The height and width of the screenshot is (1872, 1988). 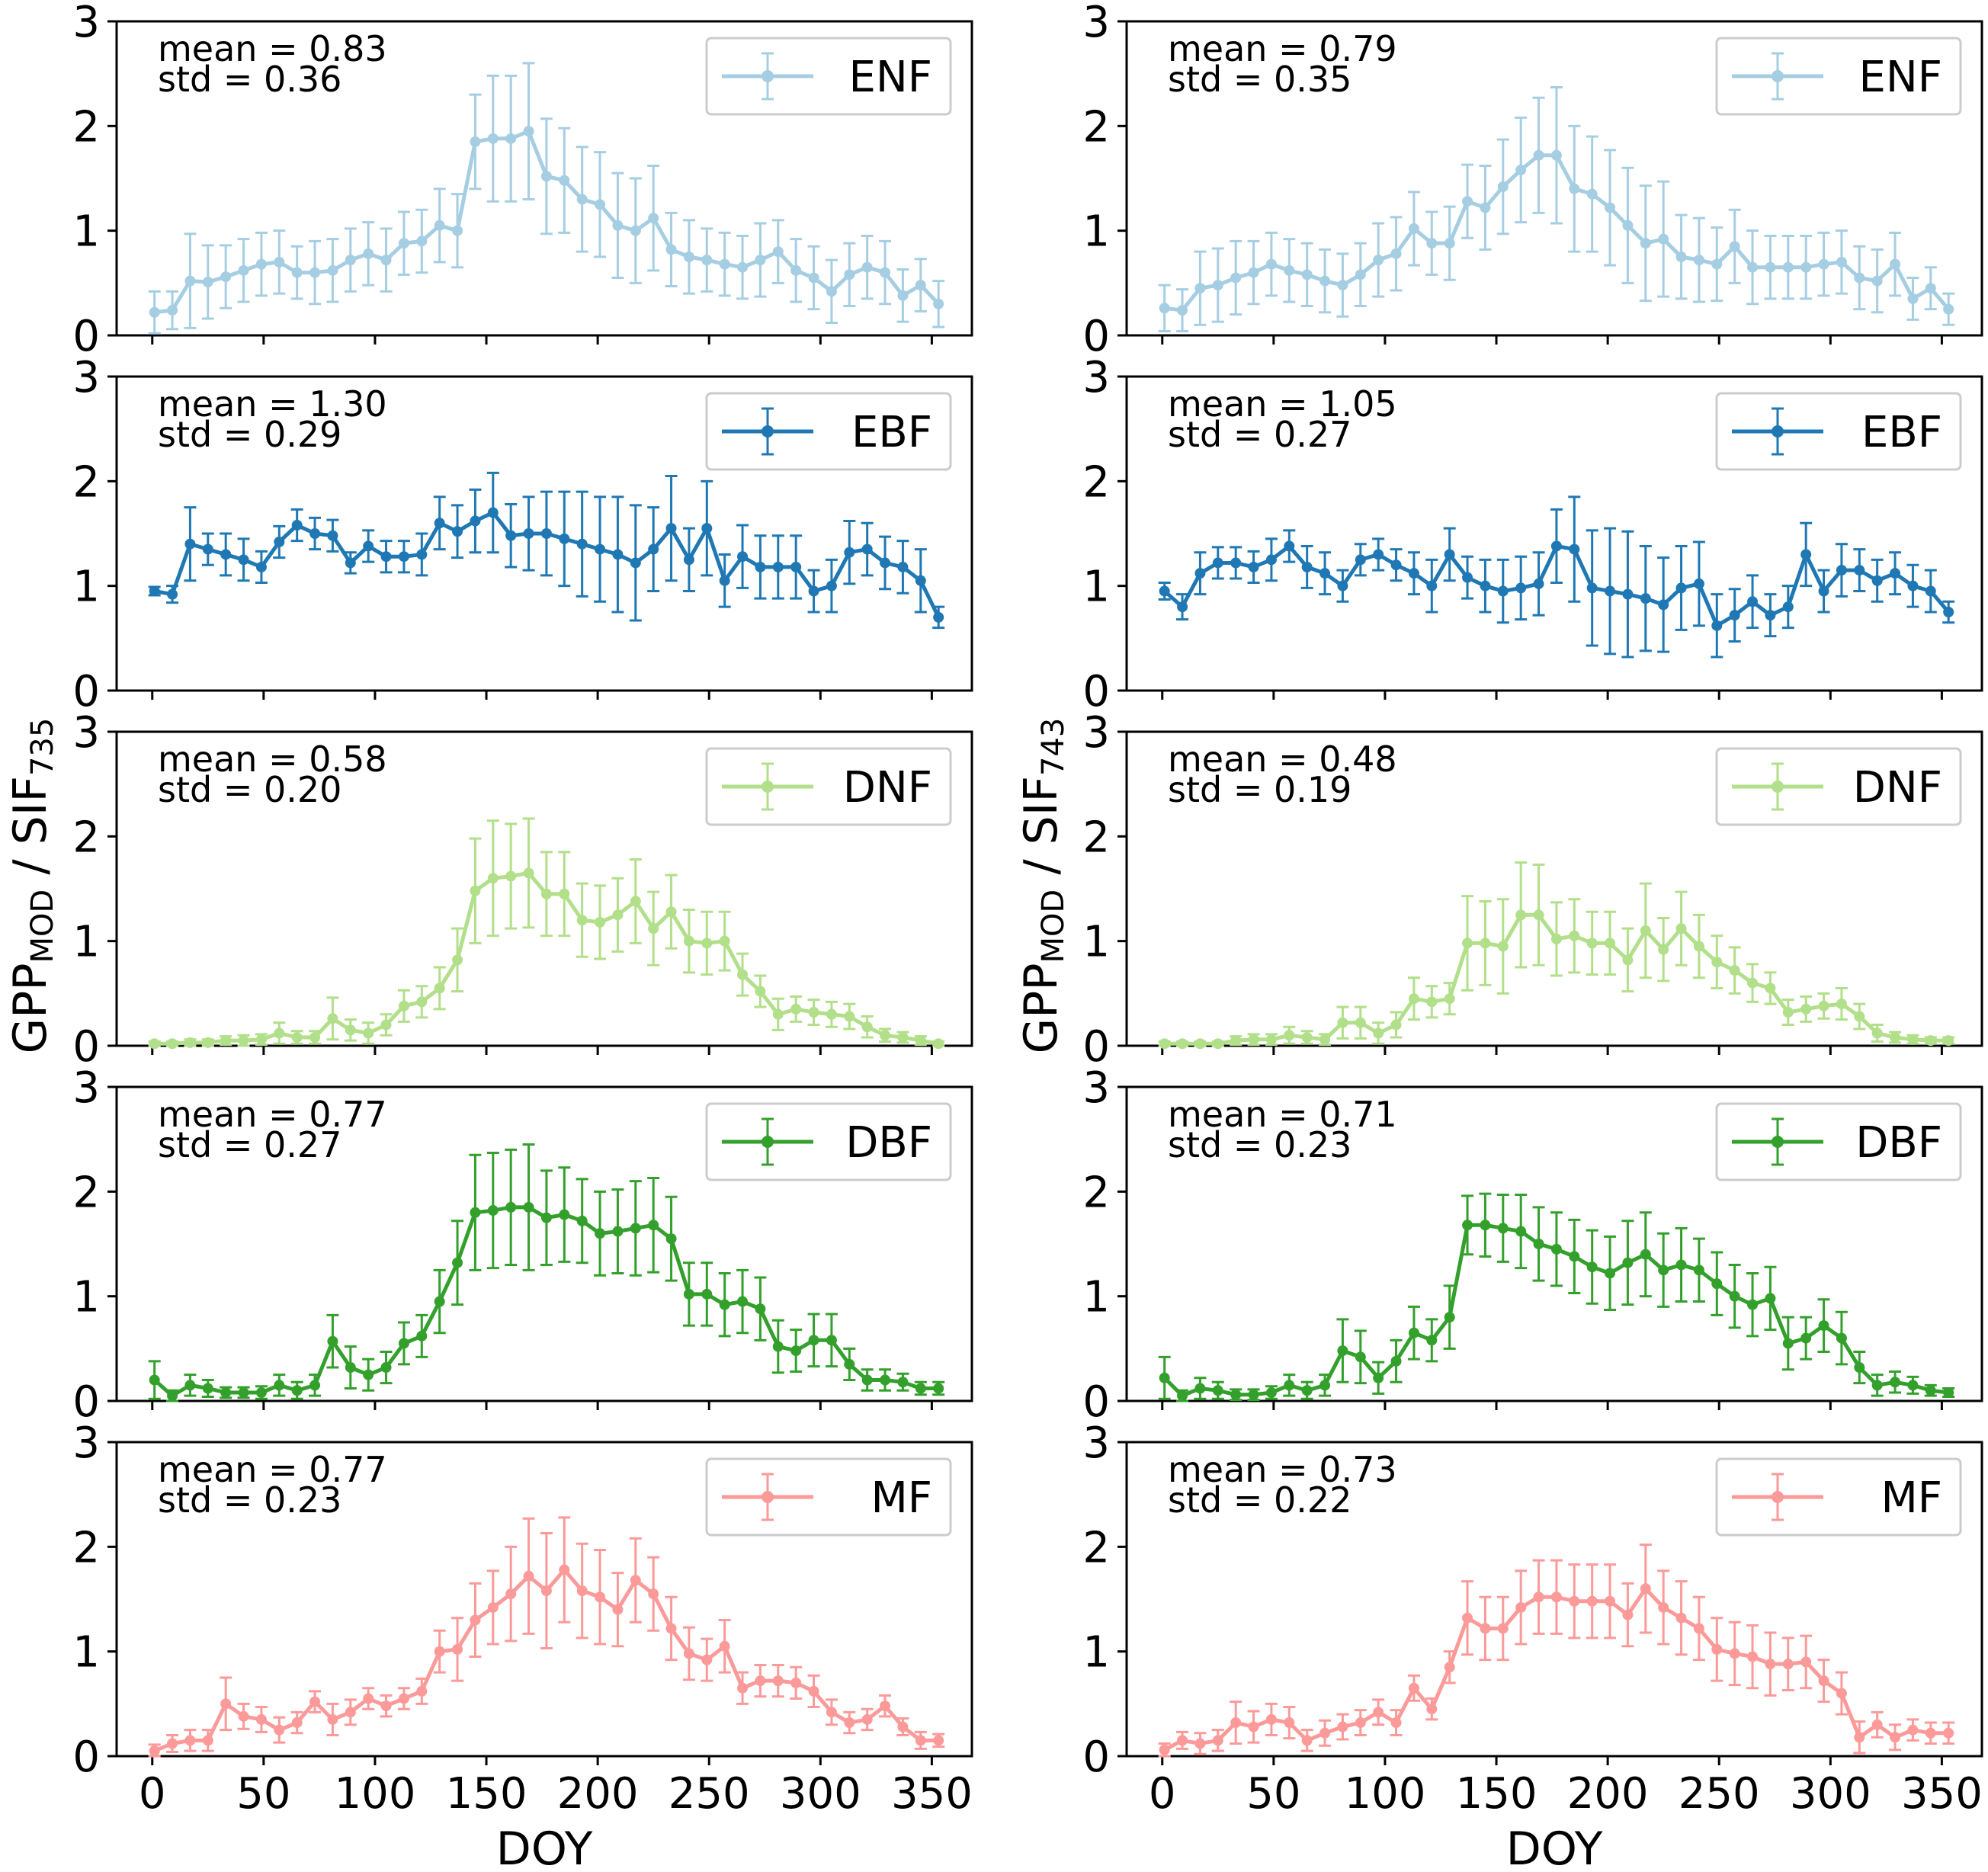 What do you see at coordinates (86, 336) in the screenshot?
I see `y-tick-label: 0` at bounding box center [86, 336].